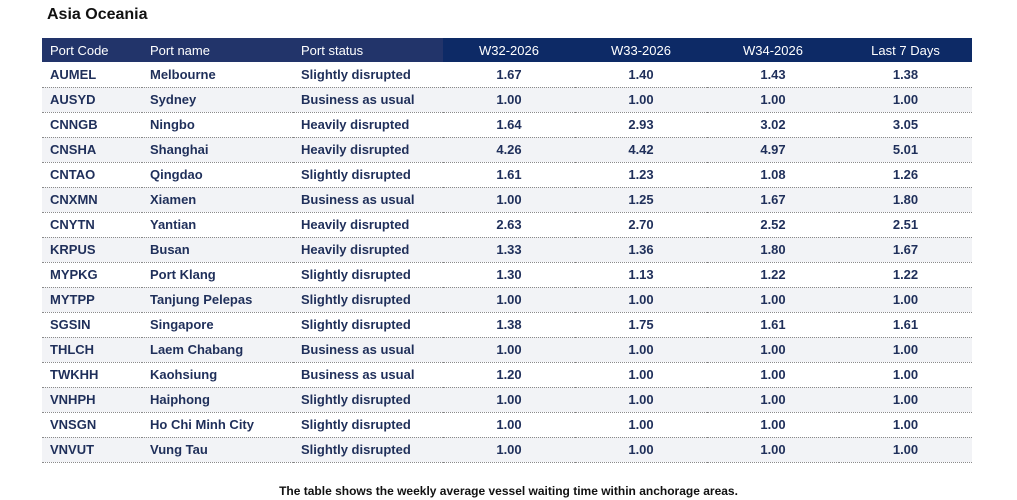  What do you see at coordinates (641, 125) in the screenshot?
I see `w33-value-cell: 2.93` at bounding box center [641, 125].